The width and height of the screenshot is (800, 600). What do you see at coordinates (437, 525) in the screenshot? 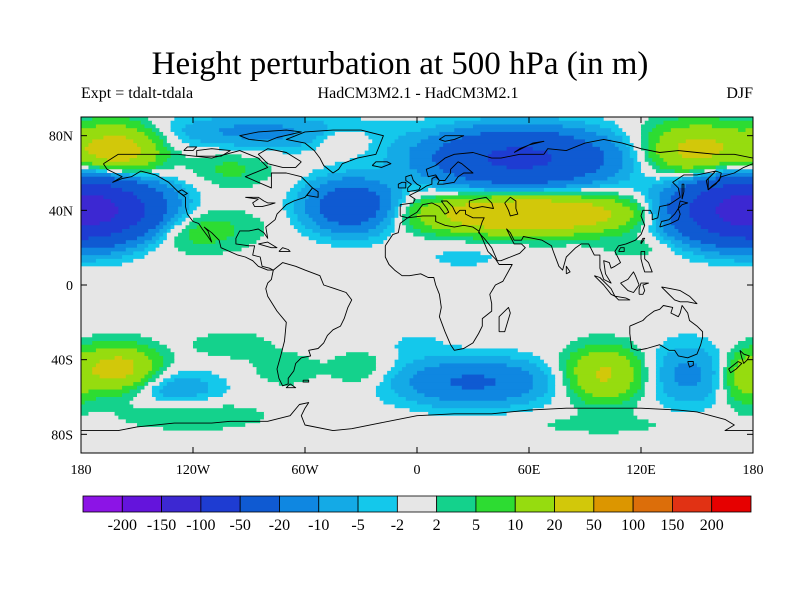
I see `colorbar-label: 2` at bounding box center [437, 525].